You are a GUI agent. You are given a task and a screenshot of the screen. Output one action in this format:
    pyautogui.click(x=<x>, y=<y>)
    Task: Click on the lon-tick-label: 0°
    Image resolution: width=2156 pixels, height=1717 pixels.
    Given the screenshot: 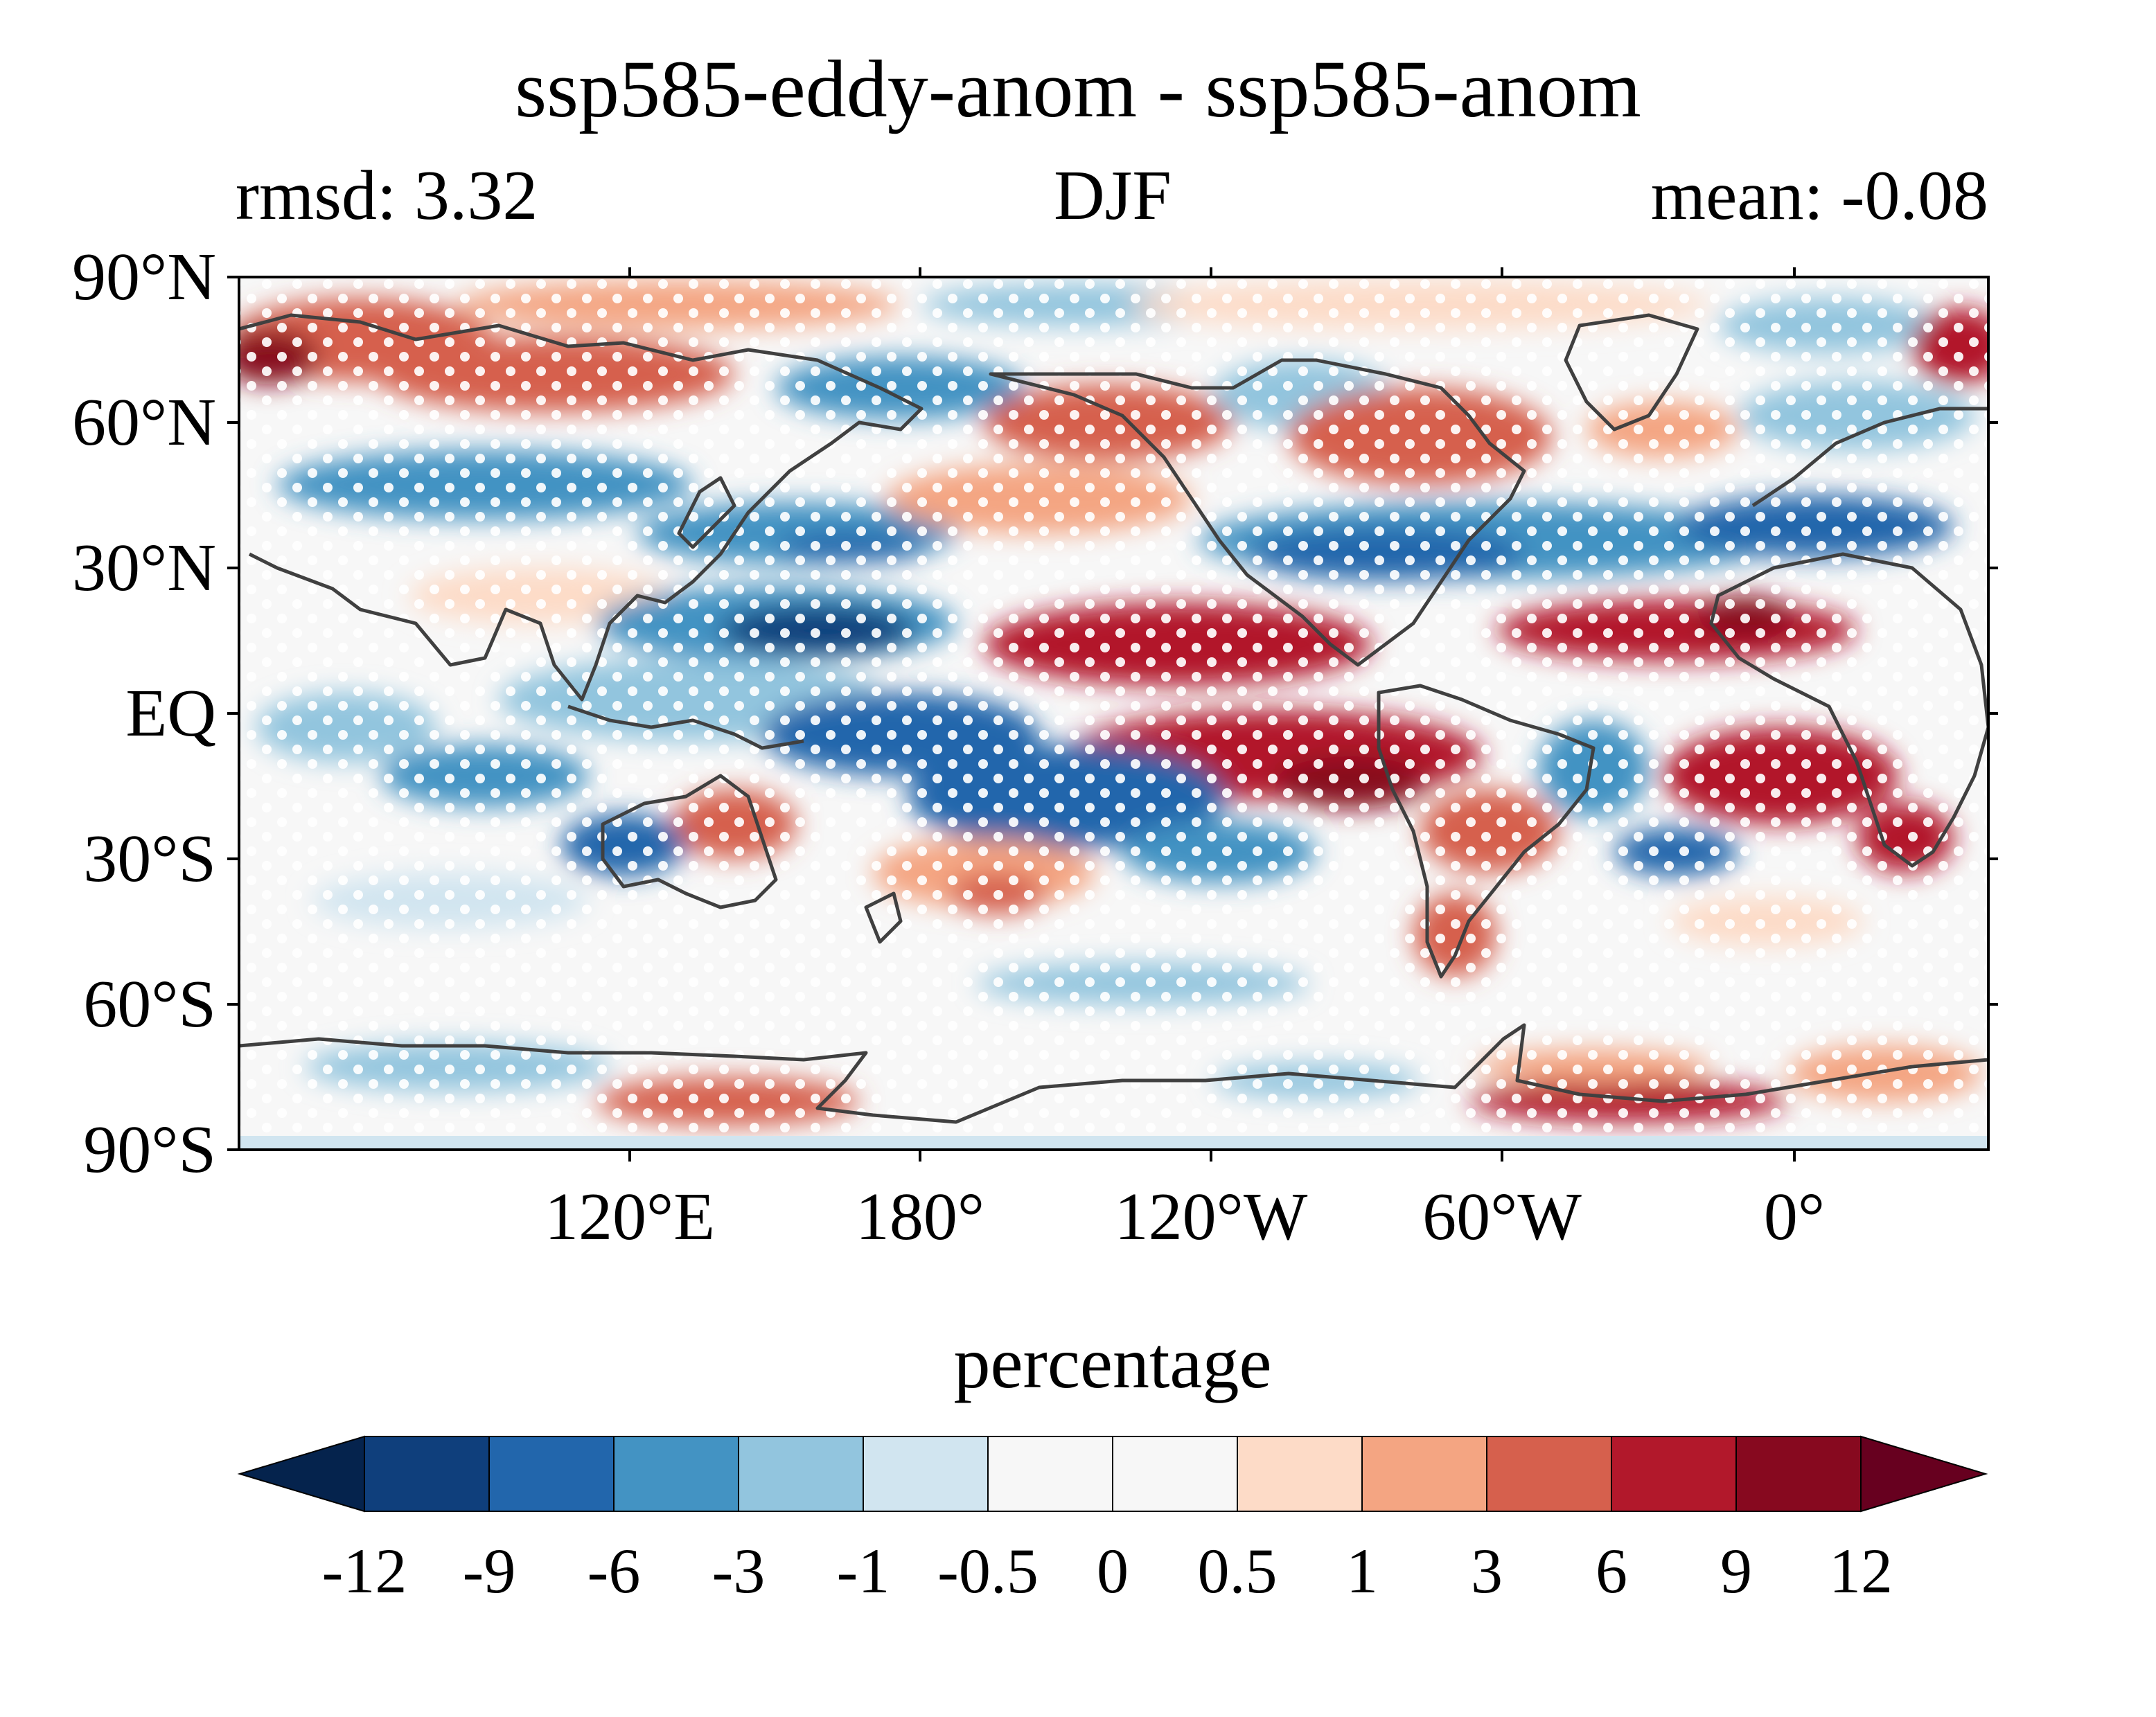 What is the action you would take?
    pyautogui.click(x=1795, y=1217)
    